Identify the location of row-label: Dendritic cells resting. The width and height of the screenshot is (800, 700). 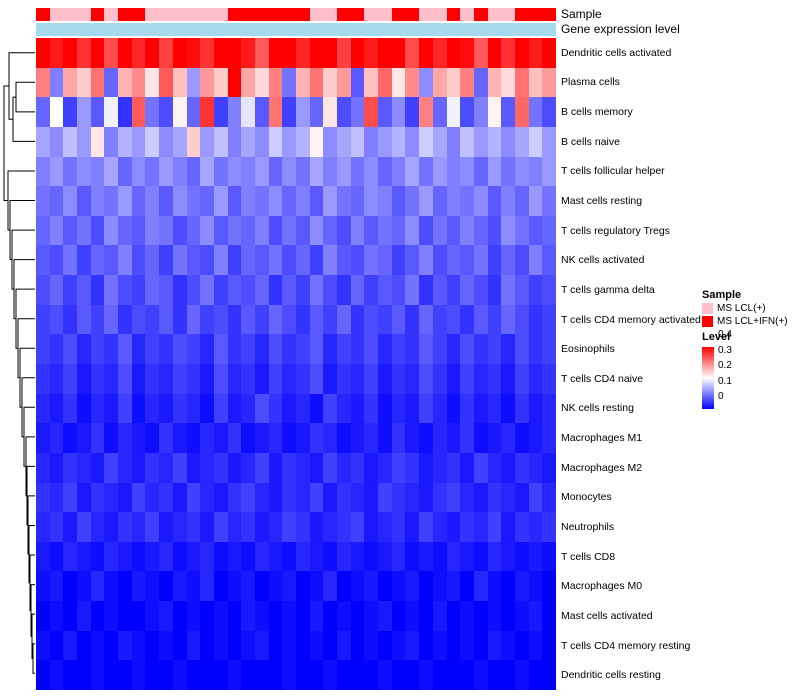
(611, 675).